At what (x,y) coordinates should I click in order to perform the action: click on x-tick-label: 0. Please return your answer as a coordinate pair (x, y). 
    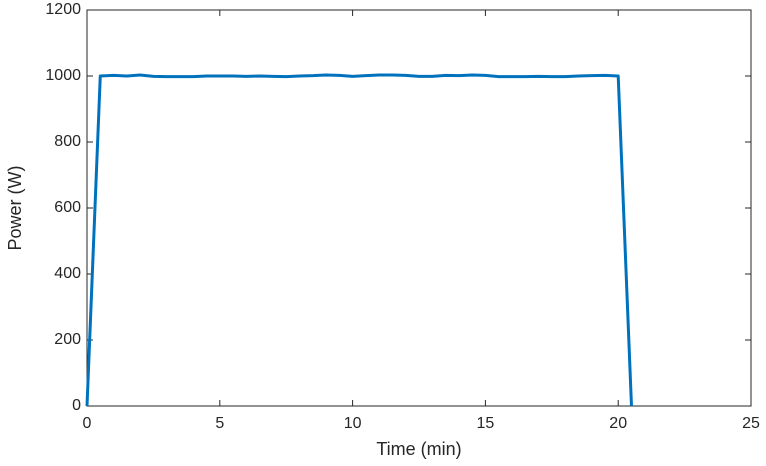
    Looking at the image, I should click on (87, 423).